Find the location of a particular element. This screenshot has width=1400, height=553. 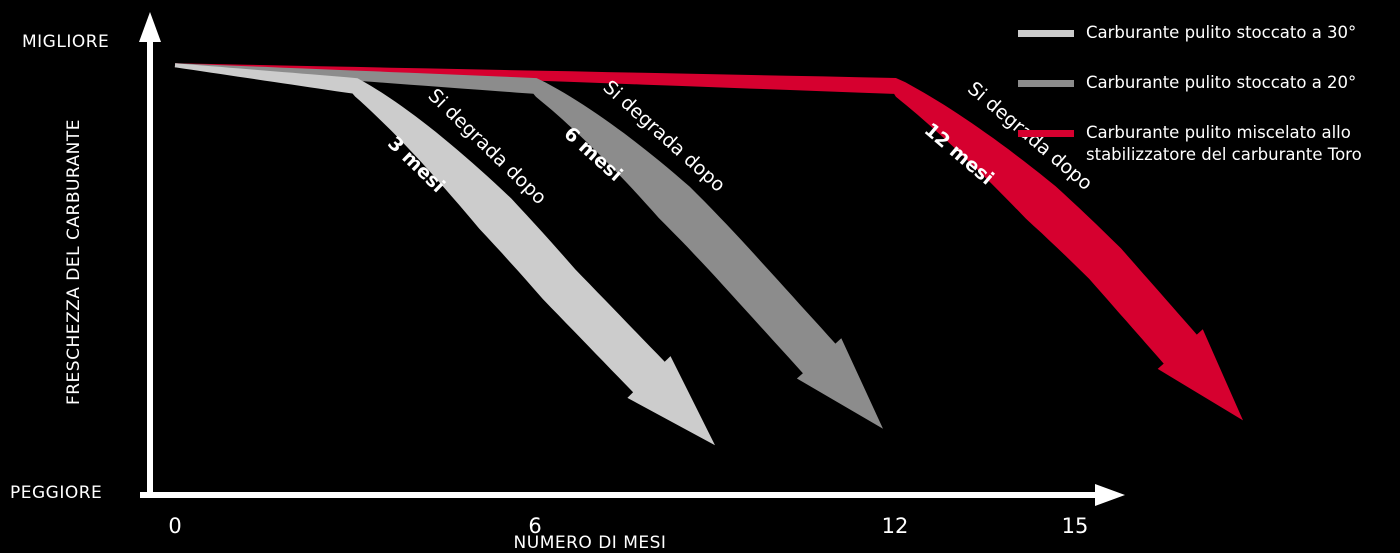

legend-item: Carburante pulito stoccato a 20° is located at coordinates (1208, 83).